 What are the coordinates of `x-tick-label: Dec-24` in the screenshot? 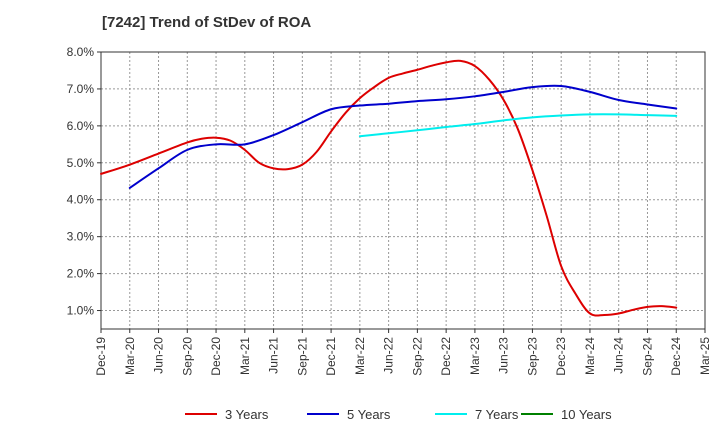 It's located at (676, 356).